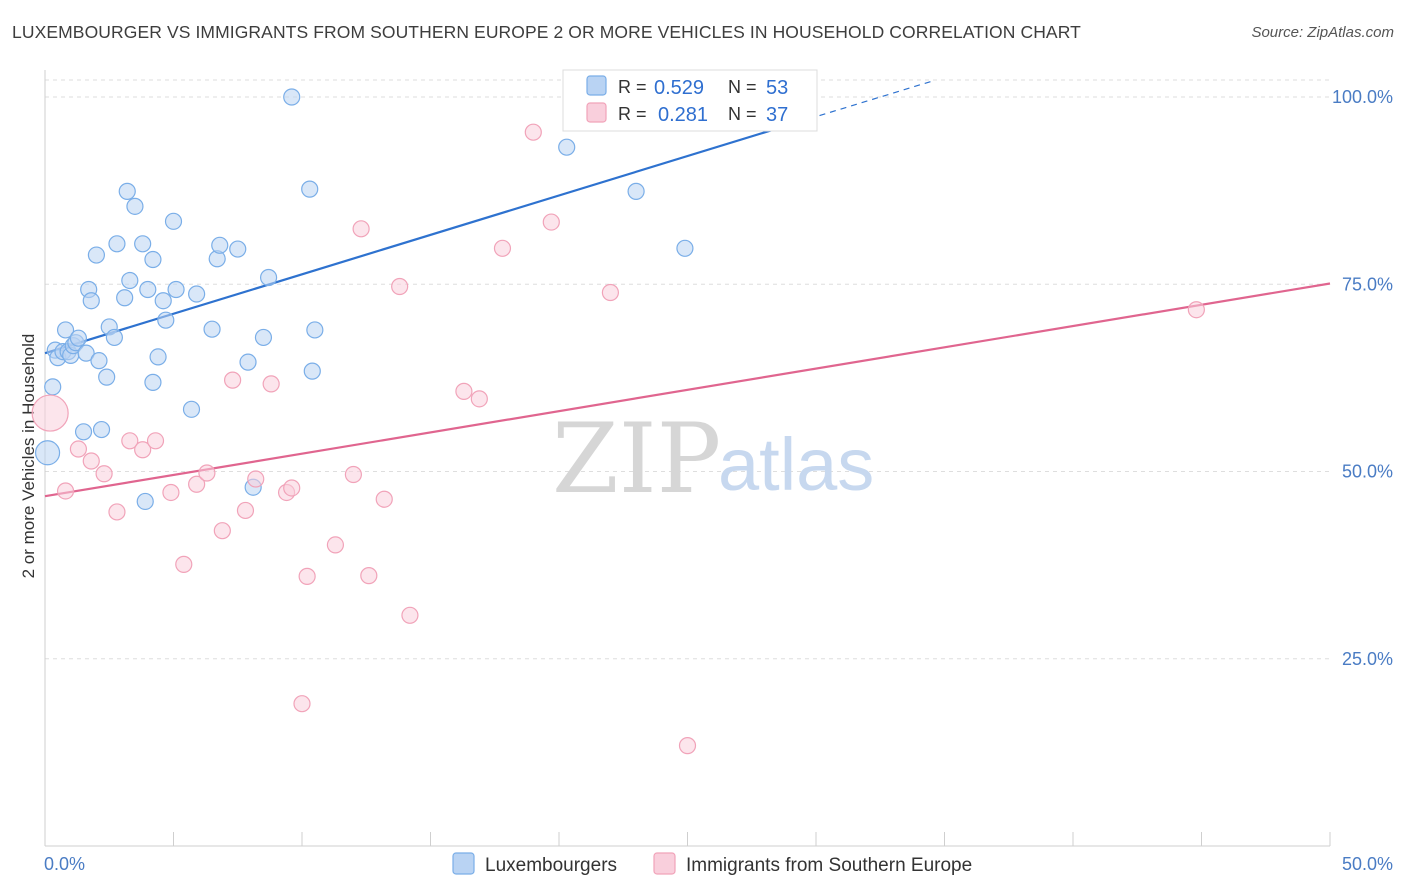 Image resolution: width=1406 pixels, height=892 pixels. What do you see at coordinates (1367, 284) in the screenshot?
I see `y-tick-label-2: 75.0%` at bounding box center [1367, 284].